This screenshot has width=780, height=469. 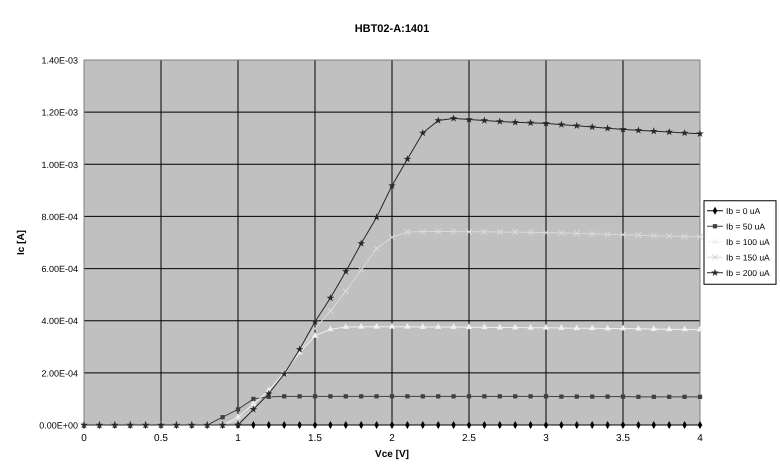 What do you see at coordinates (743, 211) in the screenshot?
I see `legend-label: Ib = 0 uA` at bounding box center [743, 211].